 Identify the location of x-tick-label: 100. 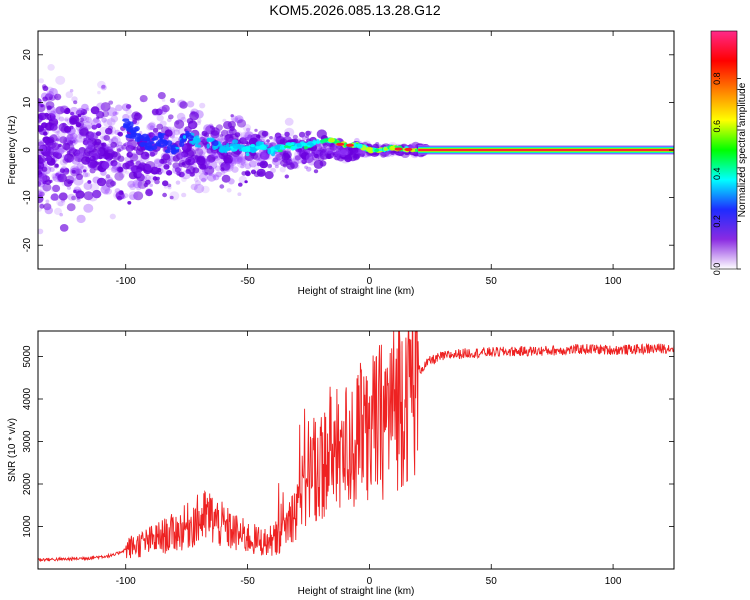
(613, 581).